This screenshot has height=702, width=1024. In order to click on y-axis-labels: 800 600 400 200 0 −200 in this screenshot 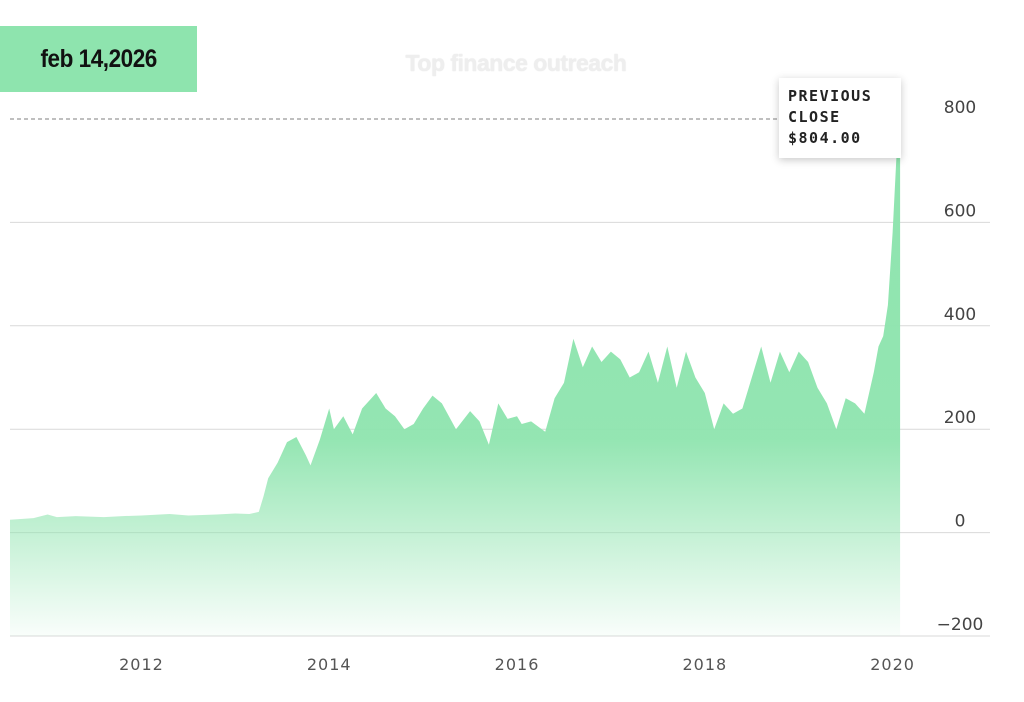, I will do `click(960, 366)`.